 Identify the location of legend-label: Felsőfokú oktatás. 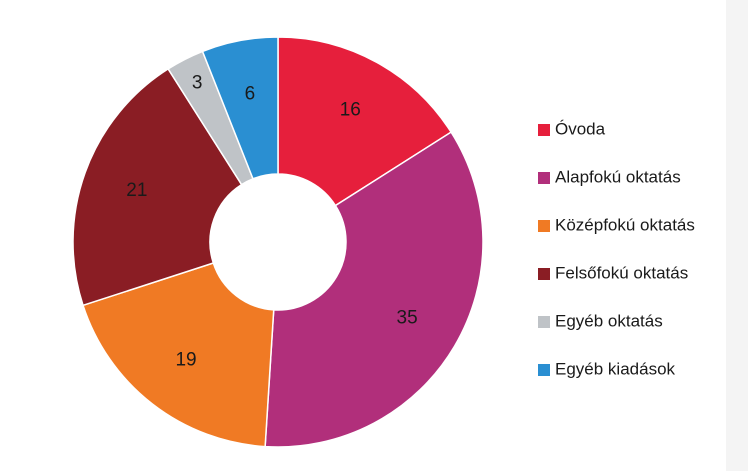
(621, 272).